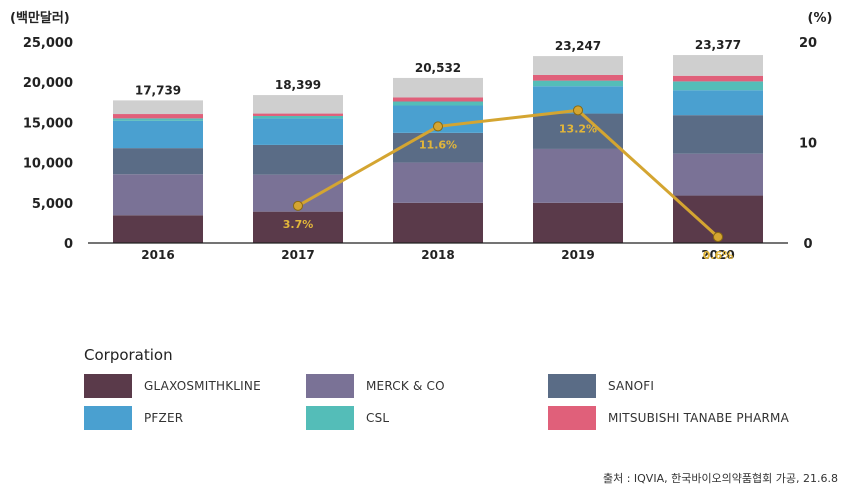 The image size is (850, 490). I want to click on legend-item: SANOFI, so click(686, 386).